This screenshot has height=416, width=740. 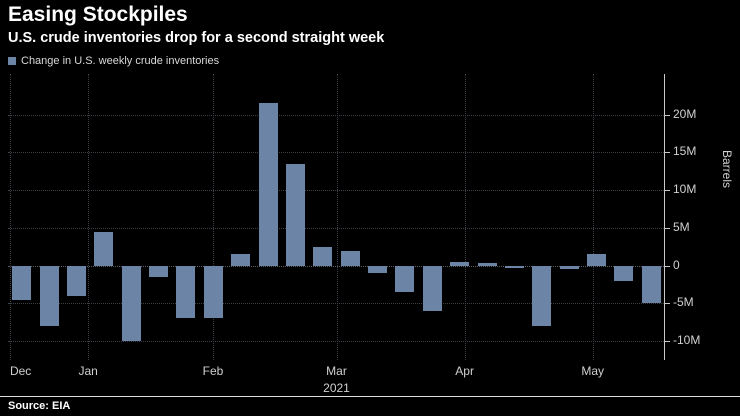 What do you see at coordinates (39, 406) in the screenshot?
I see `source-label: Source: EIA` at bounding box center [39, 406].